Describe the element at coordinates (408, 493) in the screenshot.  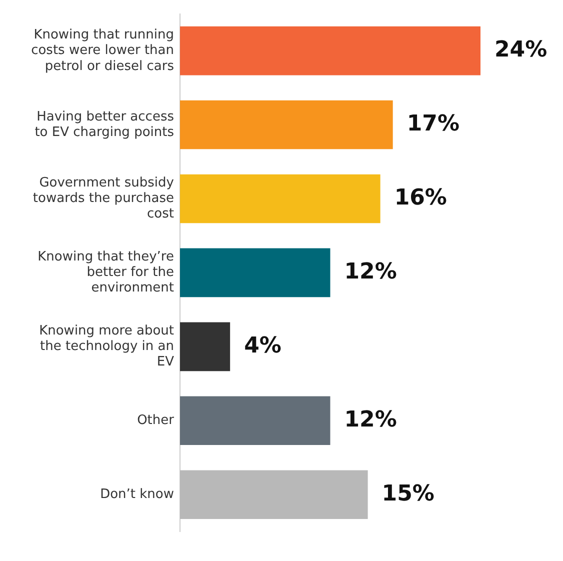
I see `data-label: 15%` at that location.